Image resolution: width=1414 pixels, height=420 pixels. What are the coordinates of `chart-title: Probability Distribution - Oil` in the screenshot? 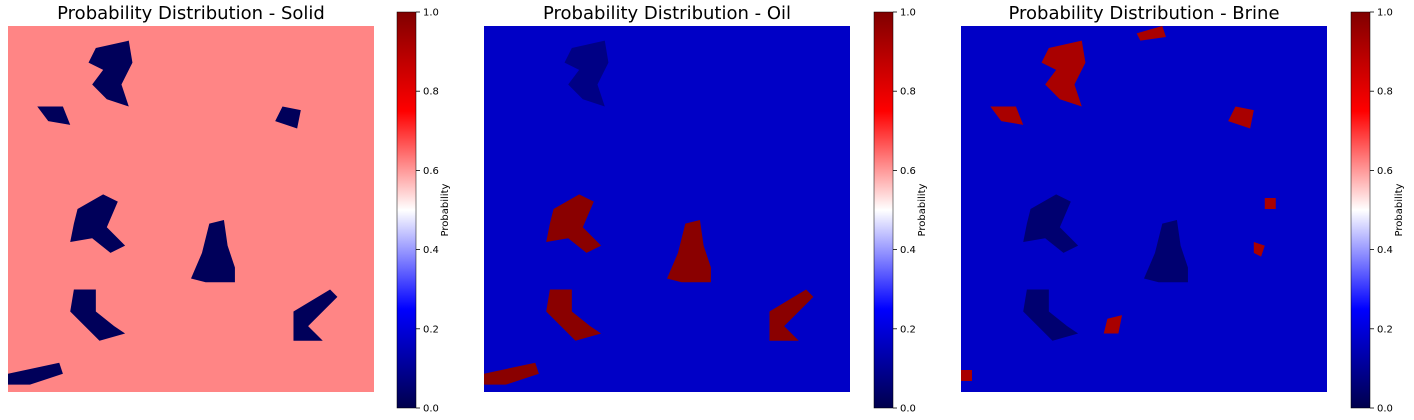 It's located at (667, 13).